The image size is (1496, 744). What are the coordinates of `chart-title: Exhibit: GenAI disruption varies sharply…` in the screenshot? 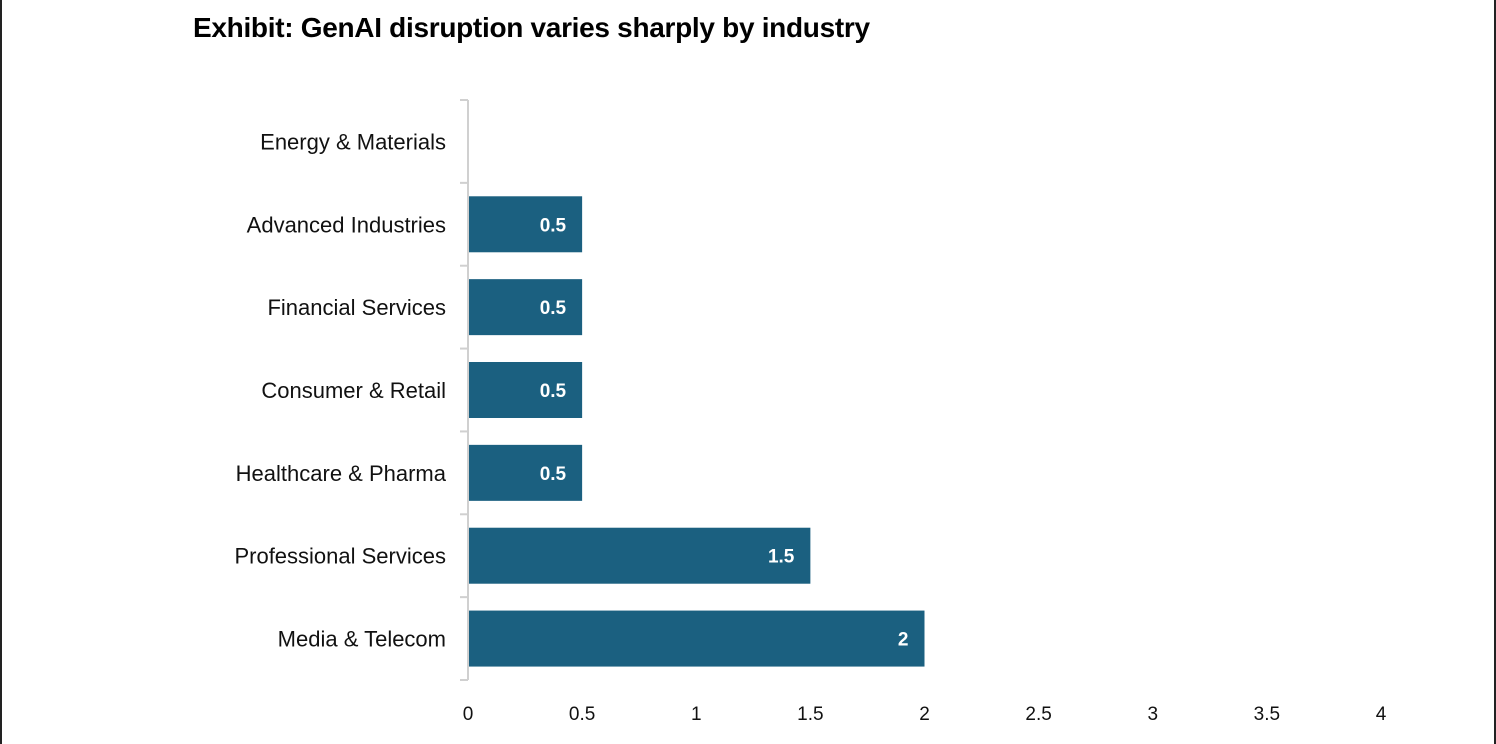 It's located at (531, 27).